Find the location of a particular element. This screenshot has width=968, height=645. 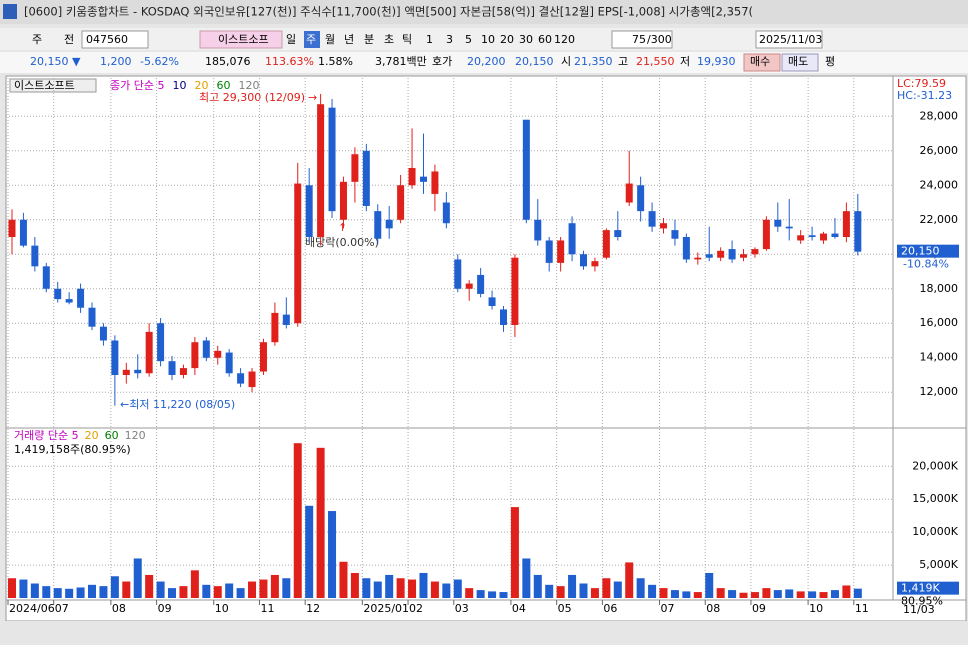

buy: 매수 is located at coordinates (760, 61).